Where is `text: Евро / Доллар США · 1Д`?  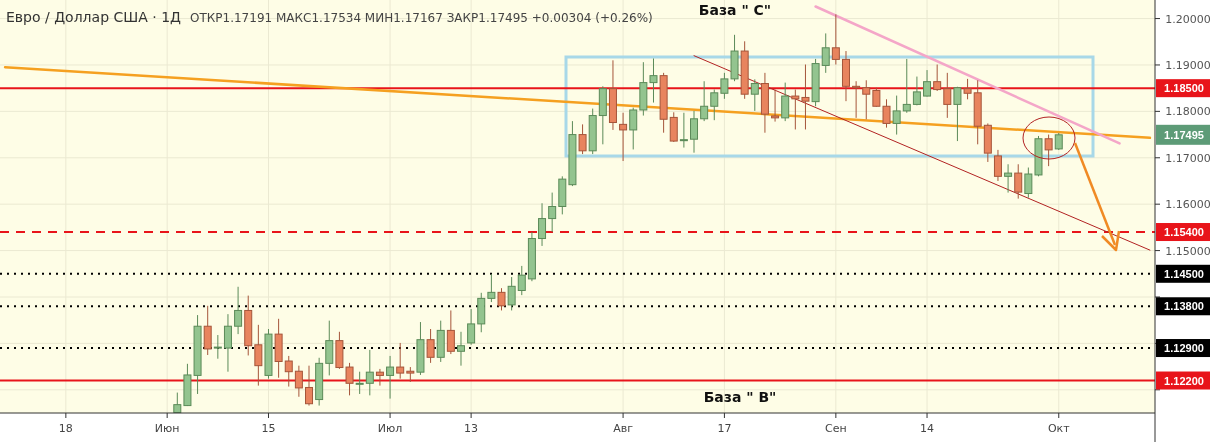
text: Евро / Доллар США · 1Д is located at coordinates (94, 17).